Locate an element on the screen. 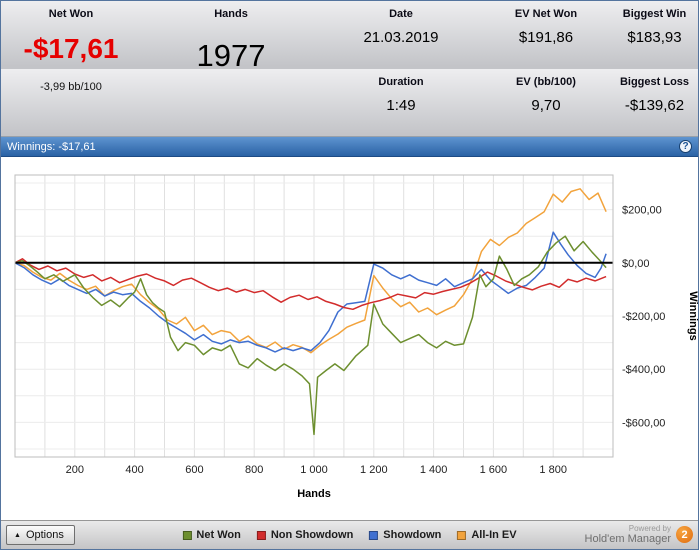 This screenshot has width=699, height=550. brand-label: Hold'em Manager is located at coordinates (627, 539).